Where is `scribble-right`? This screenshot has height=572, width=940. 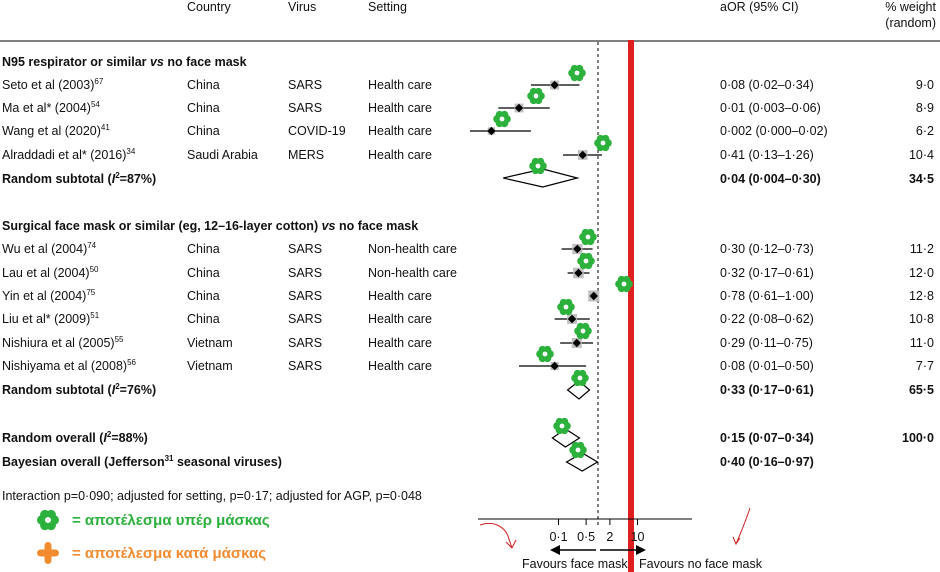
scribble-right is located at coordinates (741, 526).